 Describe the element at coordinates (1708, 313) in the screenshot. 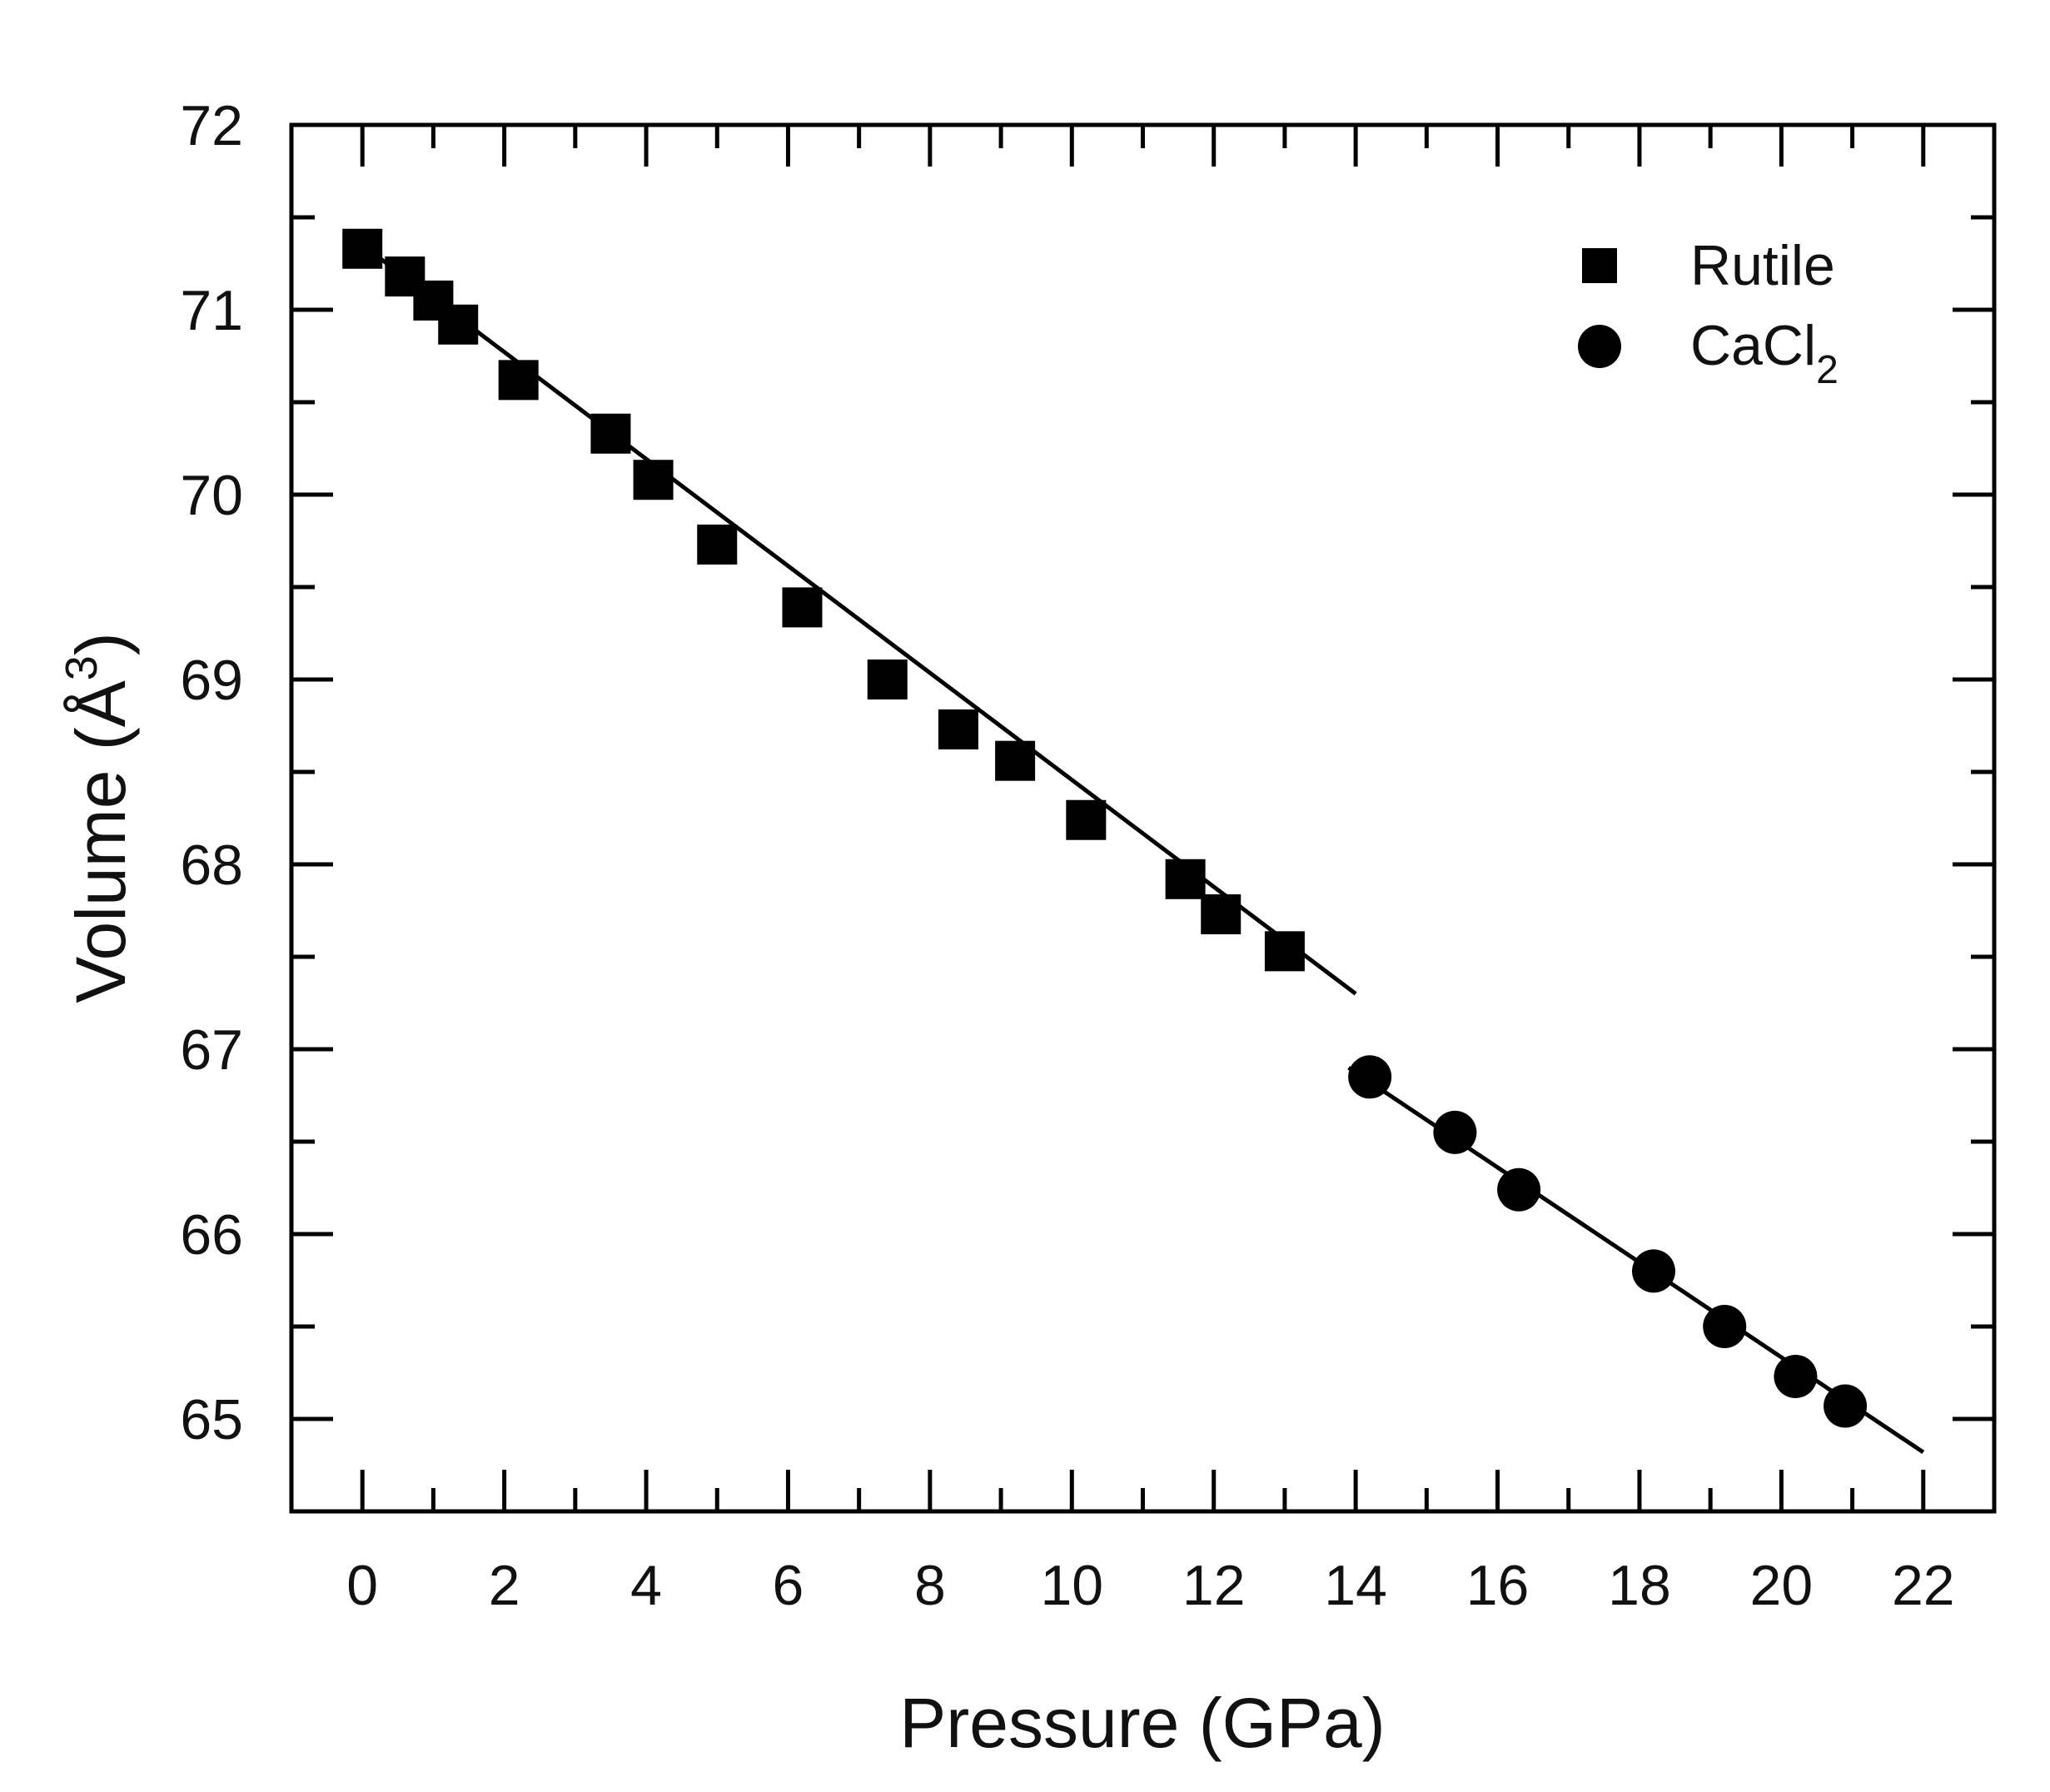

I see `legend: Rutile CaCl2` at that location.